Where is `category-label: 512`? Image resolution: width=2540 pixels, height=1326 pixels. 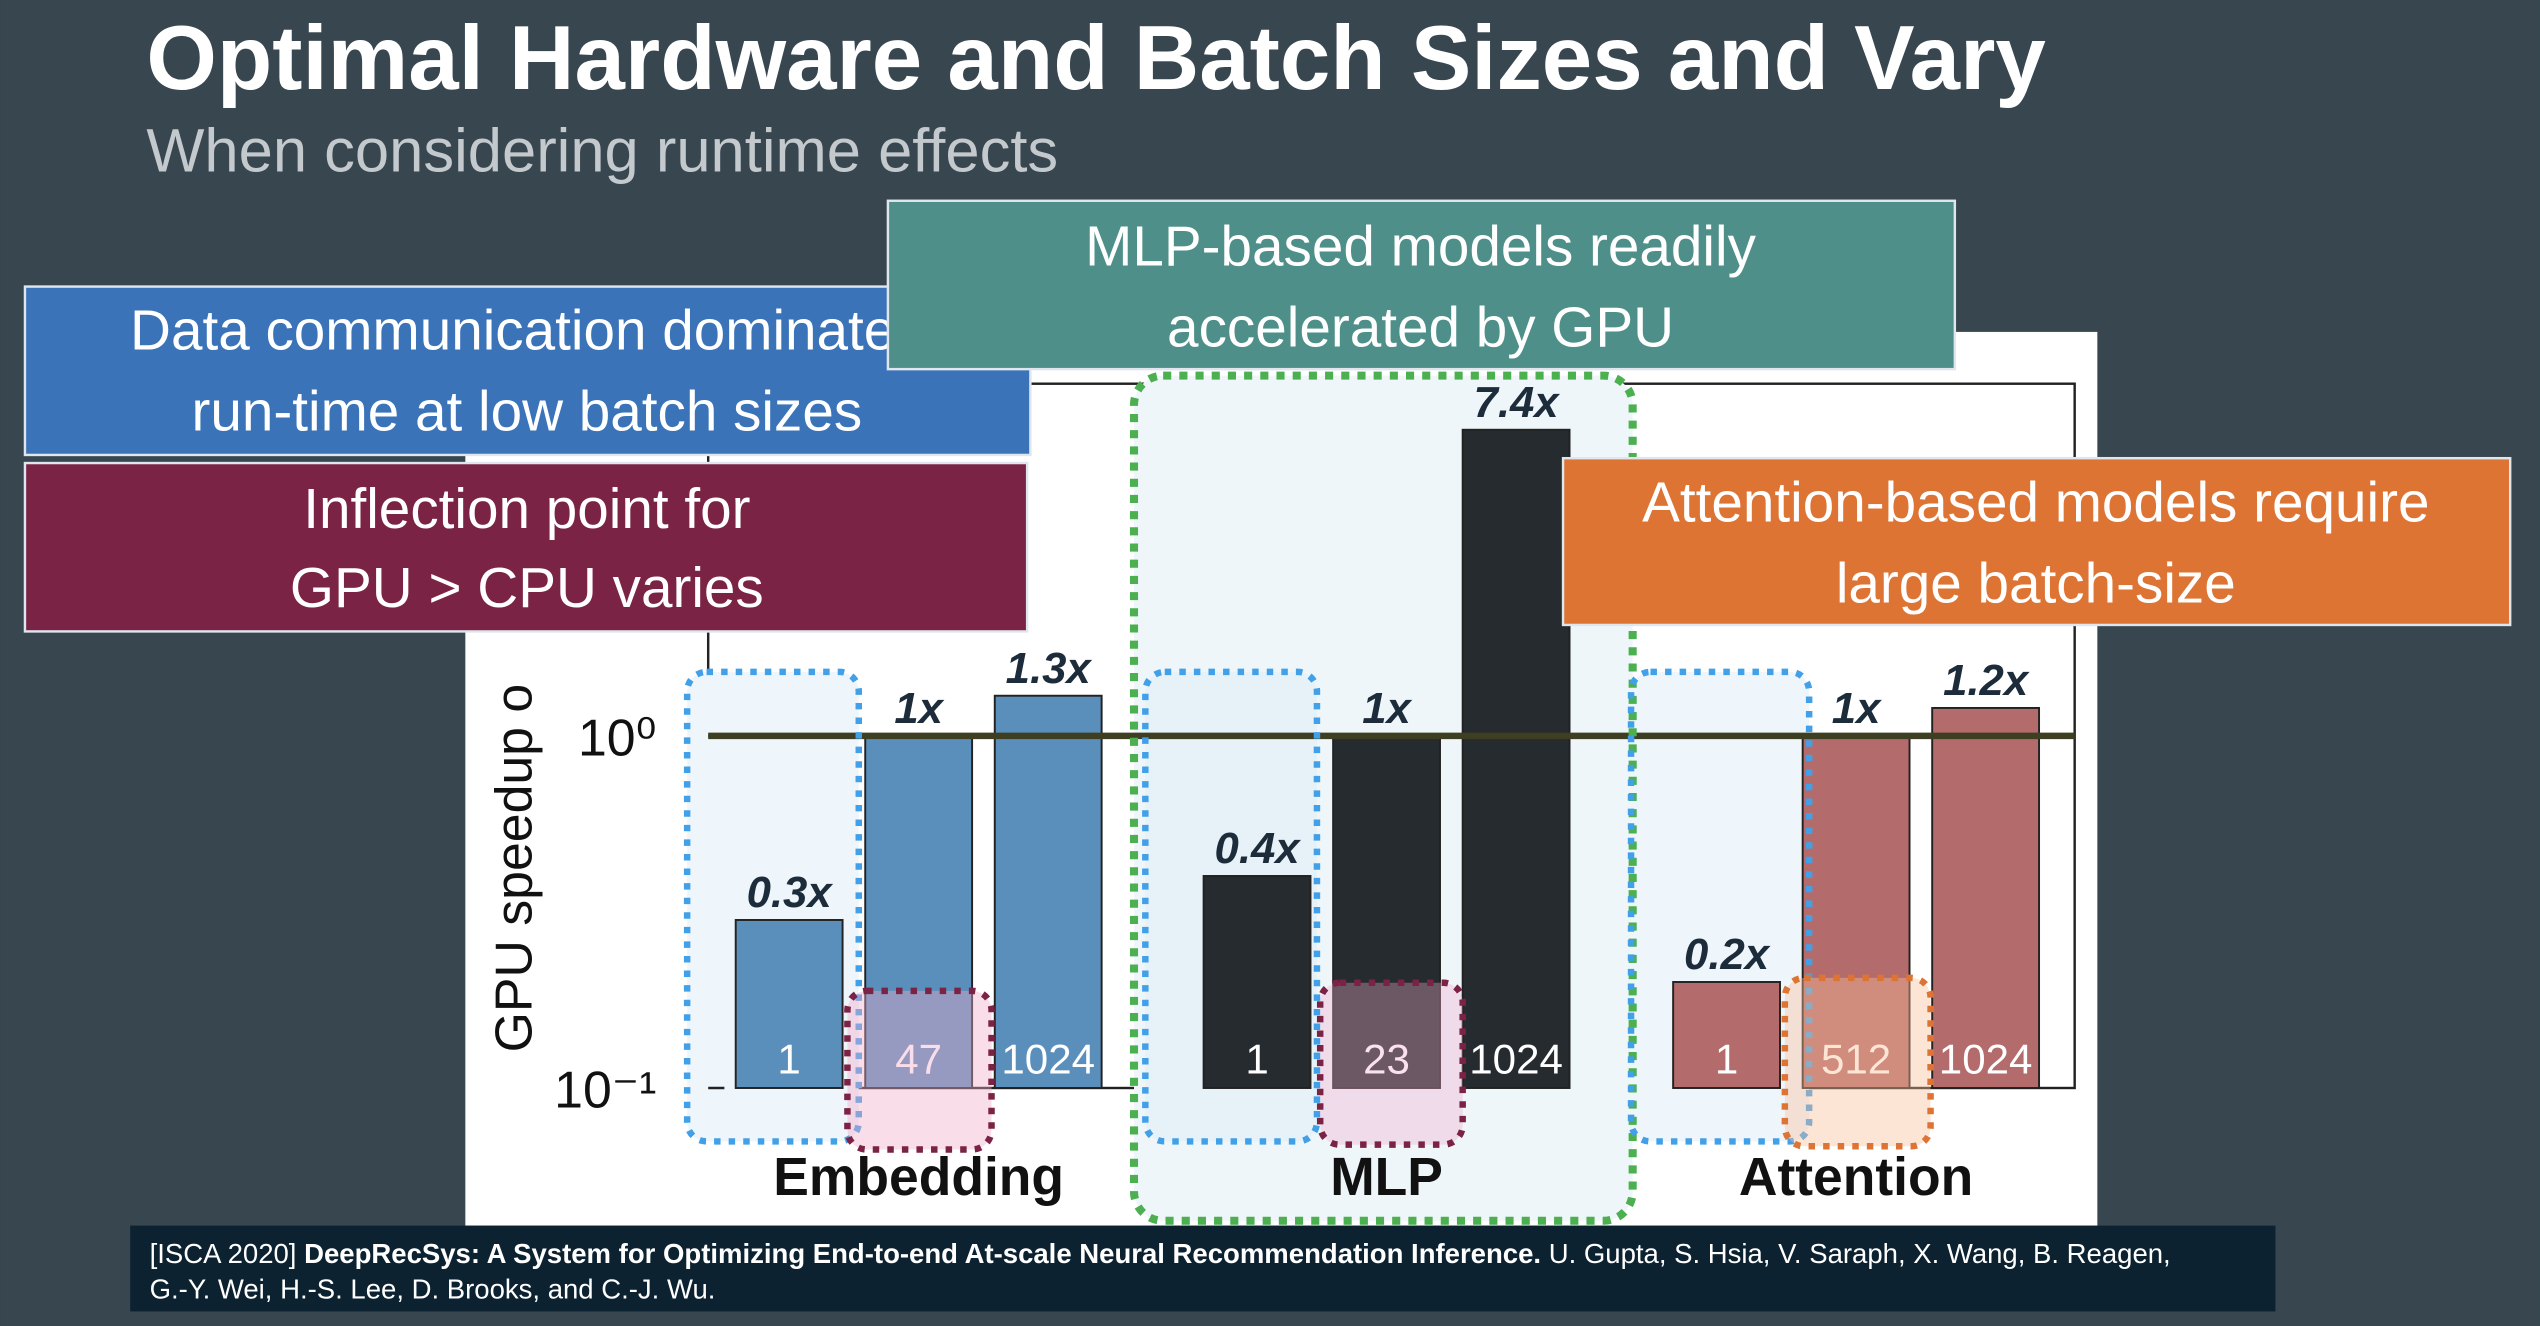 category-label: 512 is located at coordinates (1856, 1058).